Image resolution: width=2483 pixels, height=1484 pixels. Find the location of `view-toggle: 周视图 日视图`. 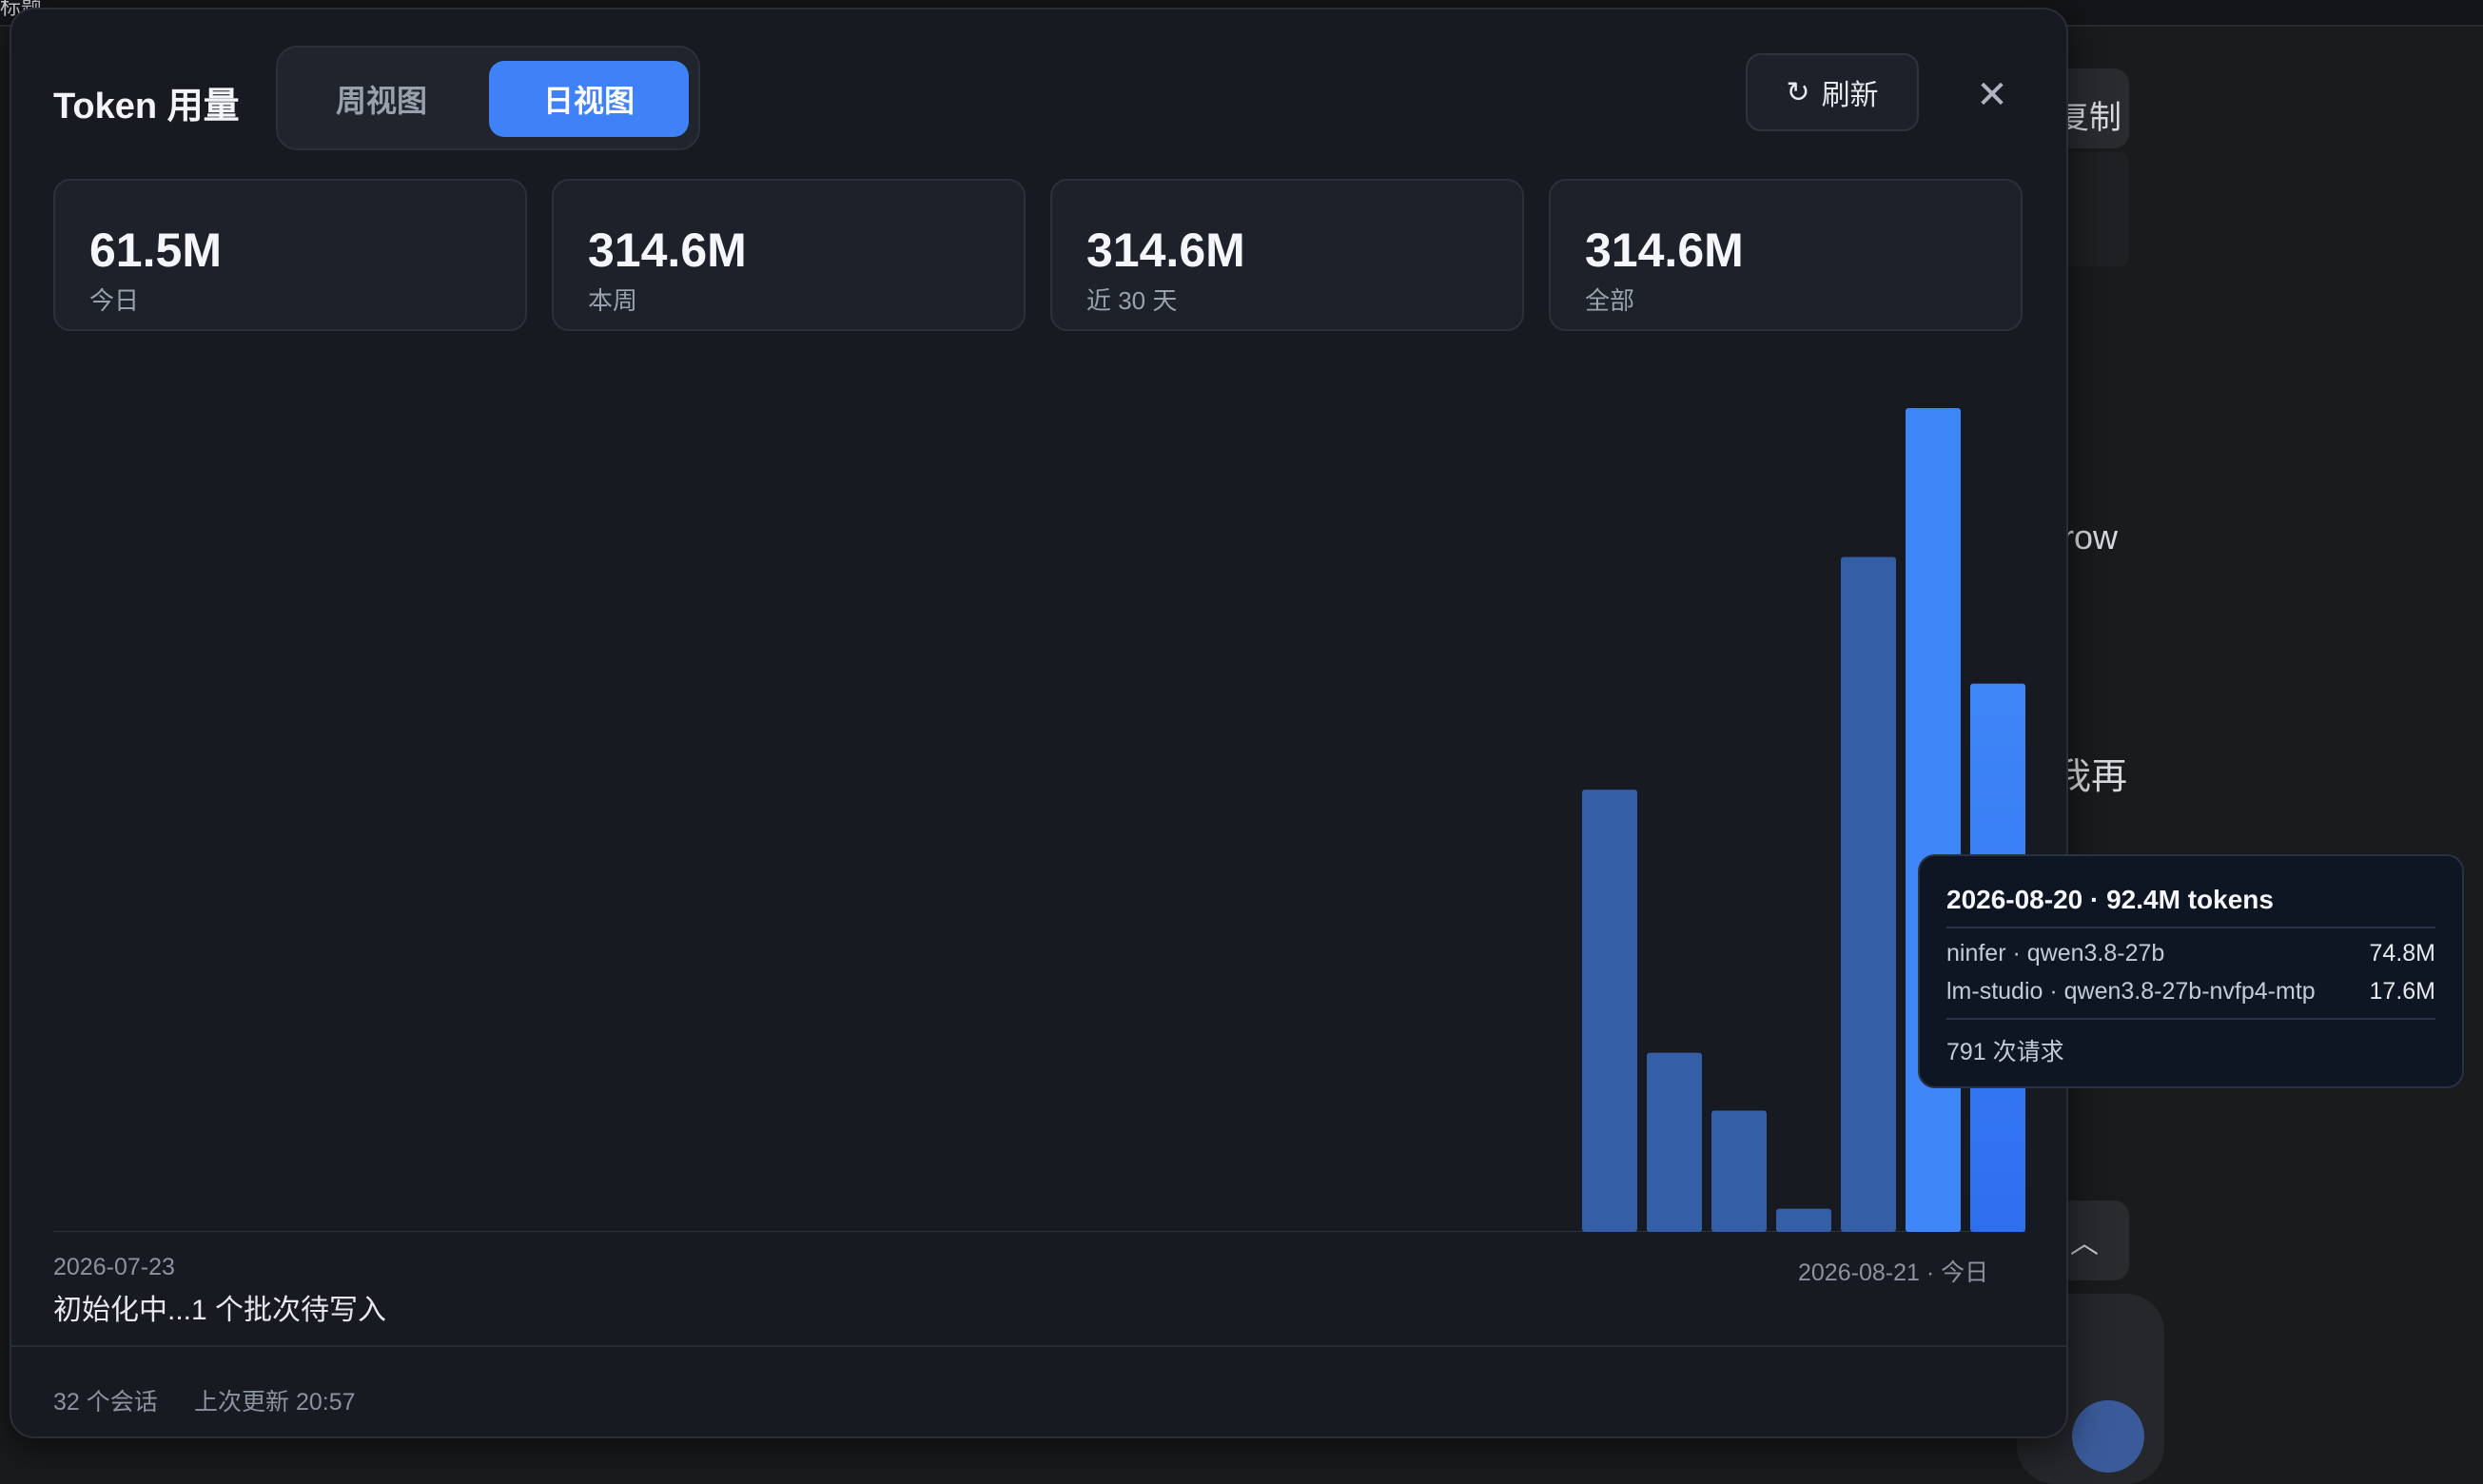

view-toggle: 周视图 日视图 is located at coordinates (488, 98).